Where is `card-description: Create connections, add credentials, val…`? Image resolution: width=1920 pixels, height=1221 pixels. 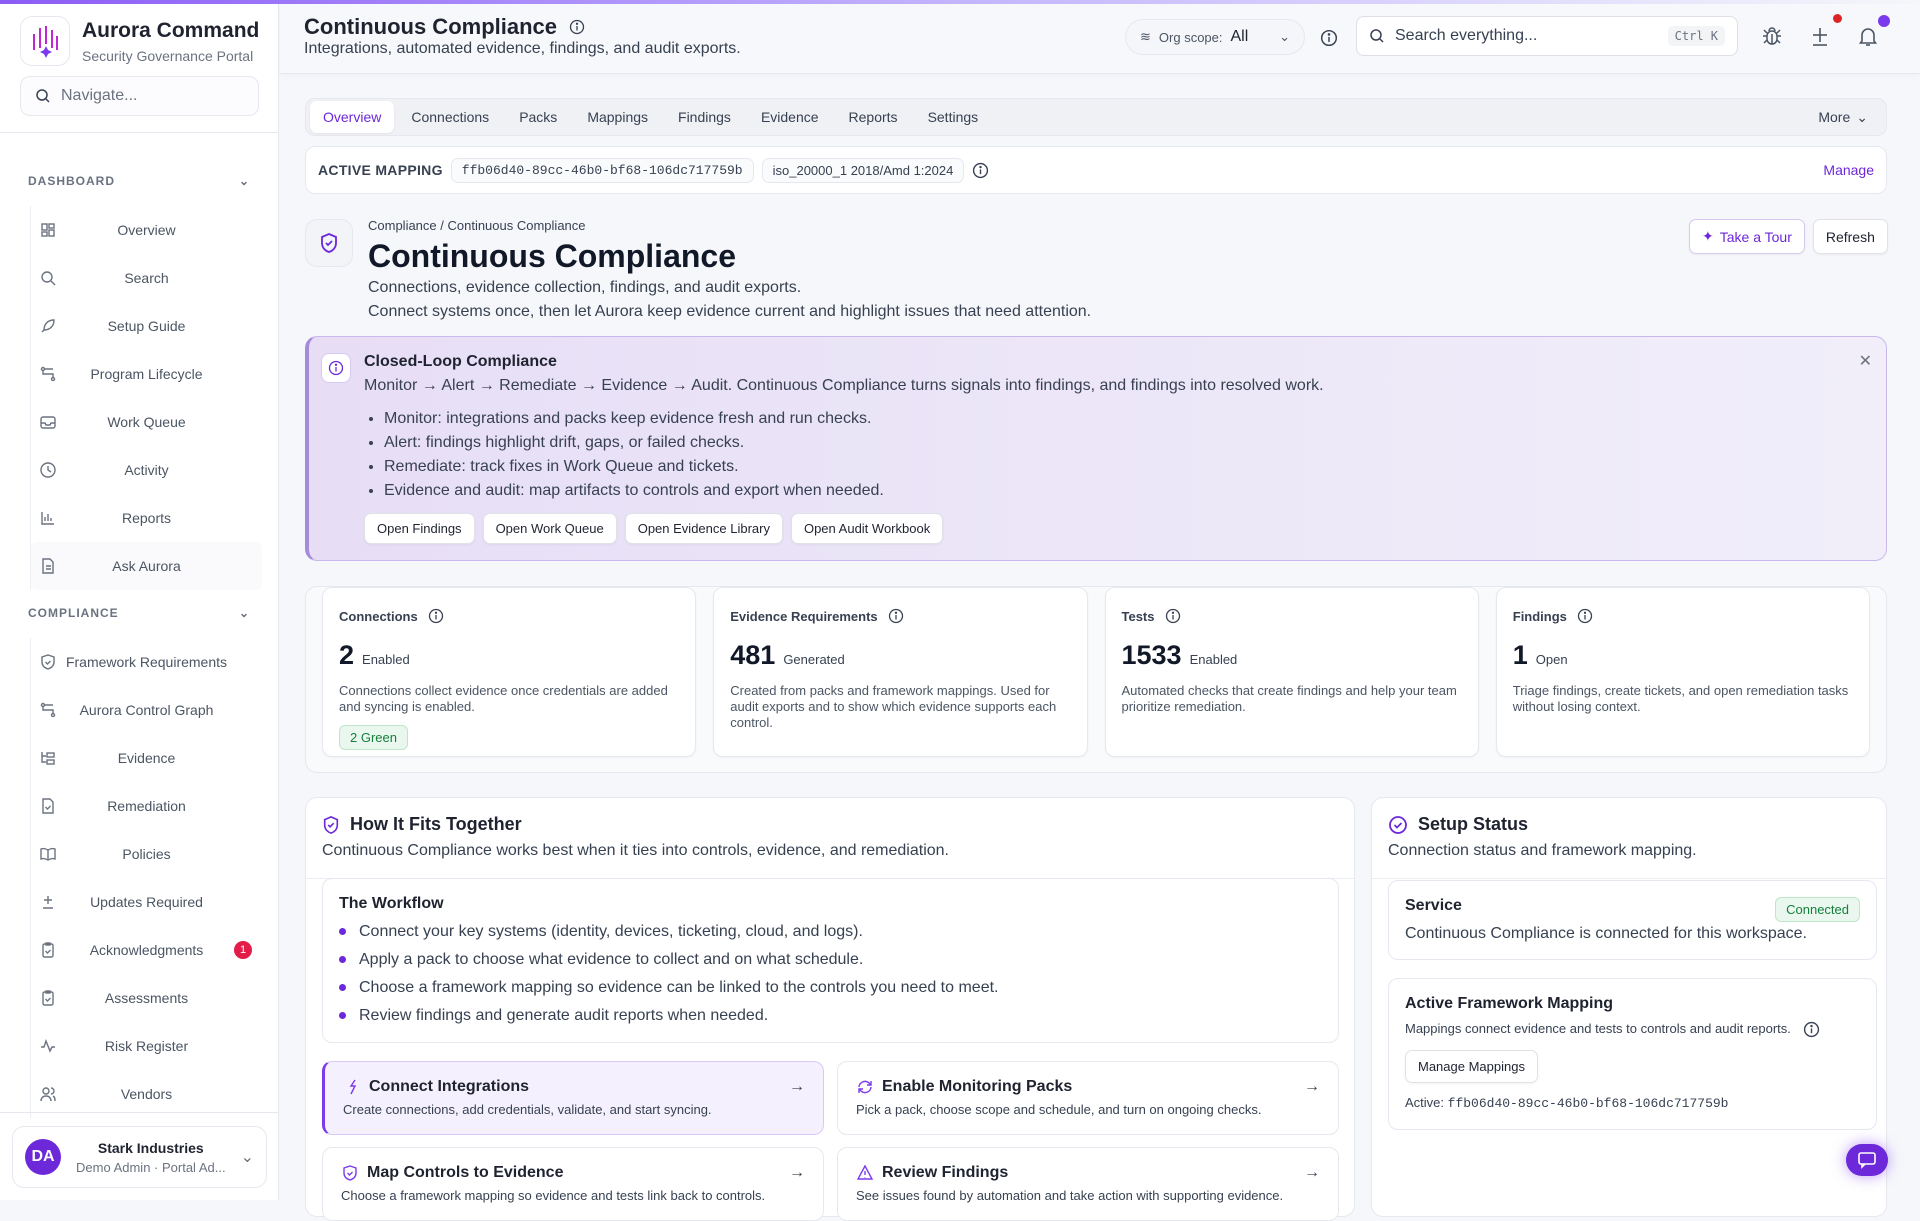 card-description: Create connections, add credentials, val… is located at coordinates (527, 1109).